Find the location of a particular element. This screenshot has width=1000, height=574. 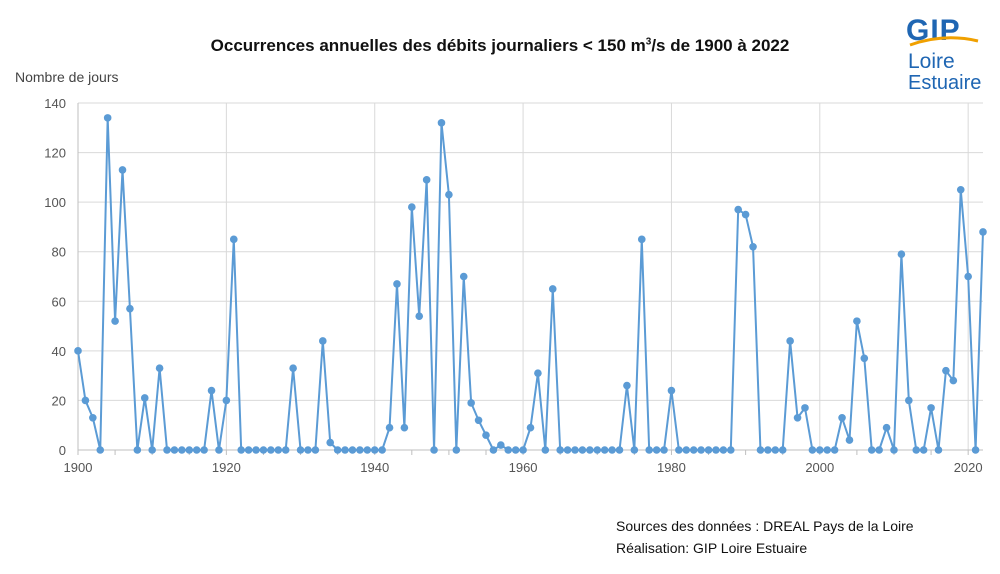

logo-wave-icon is located at coordinates (944, 41).